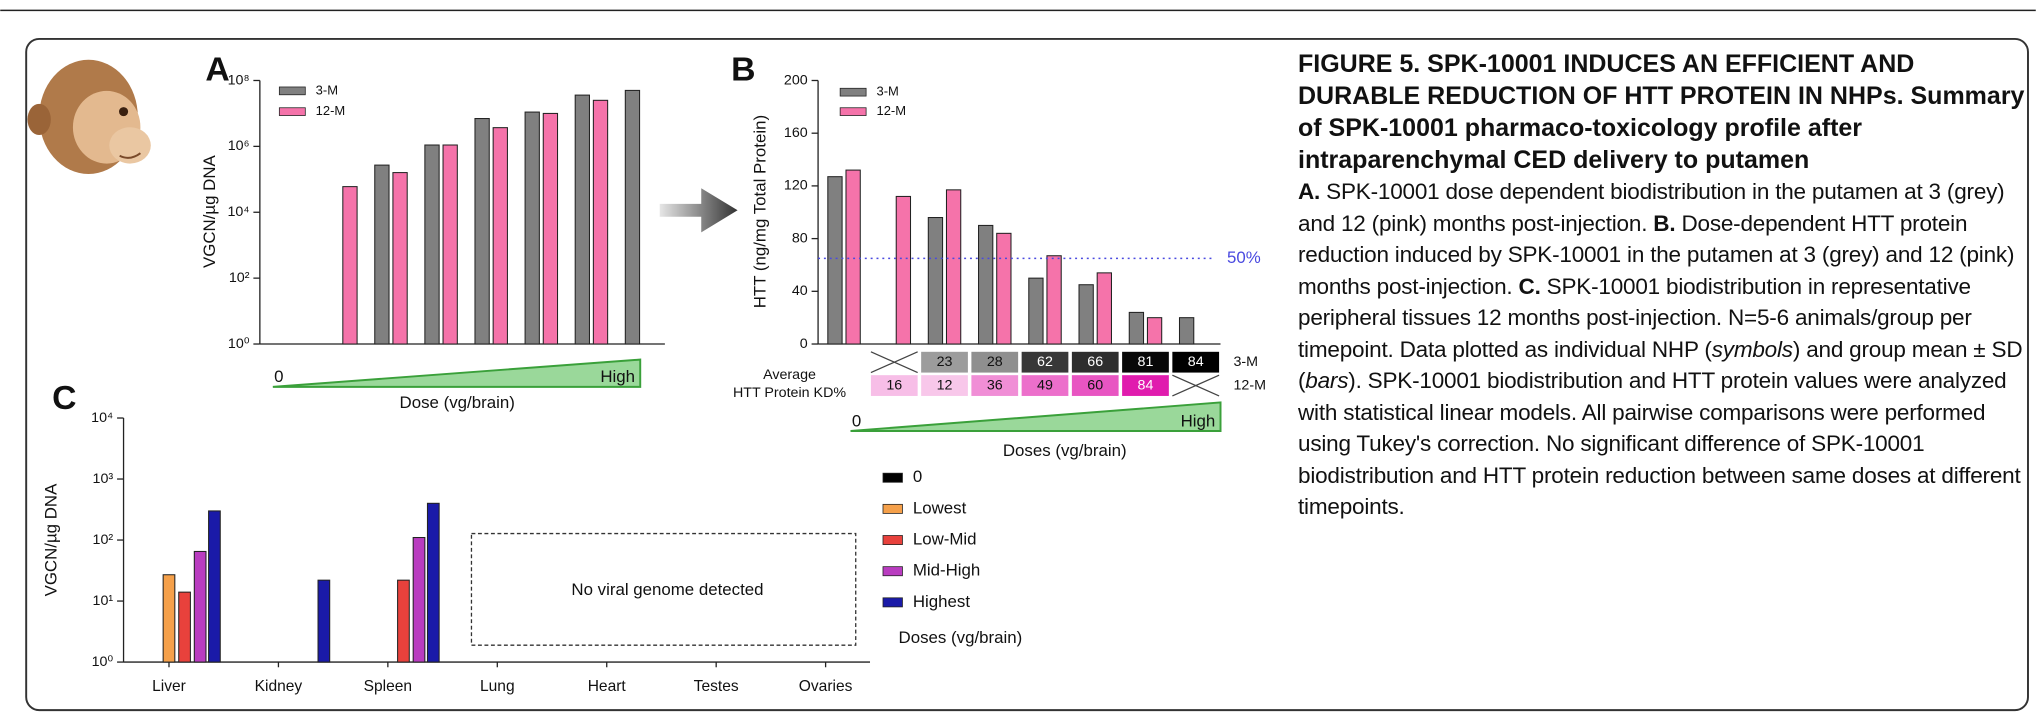 This screenshot has width=2036, height=714. Describe the element at coordinates (759, 211) in the screenshot. I see `y-axis-label: HTT (ng/mg Total Protein)` at that location.